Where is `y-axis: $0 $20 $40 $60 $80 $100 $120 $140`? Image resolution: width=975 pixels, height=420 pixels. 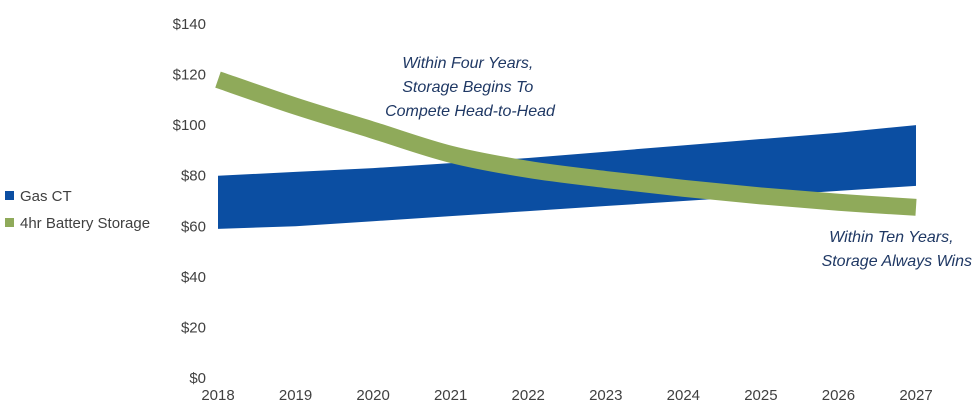 y-axis: $0 $20 $40 $60 $80 $100 $120 $140 is located at coordinates (189, 201).